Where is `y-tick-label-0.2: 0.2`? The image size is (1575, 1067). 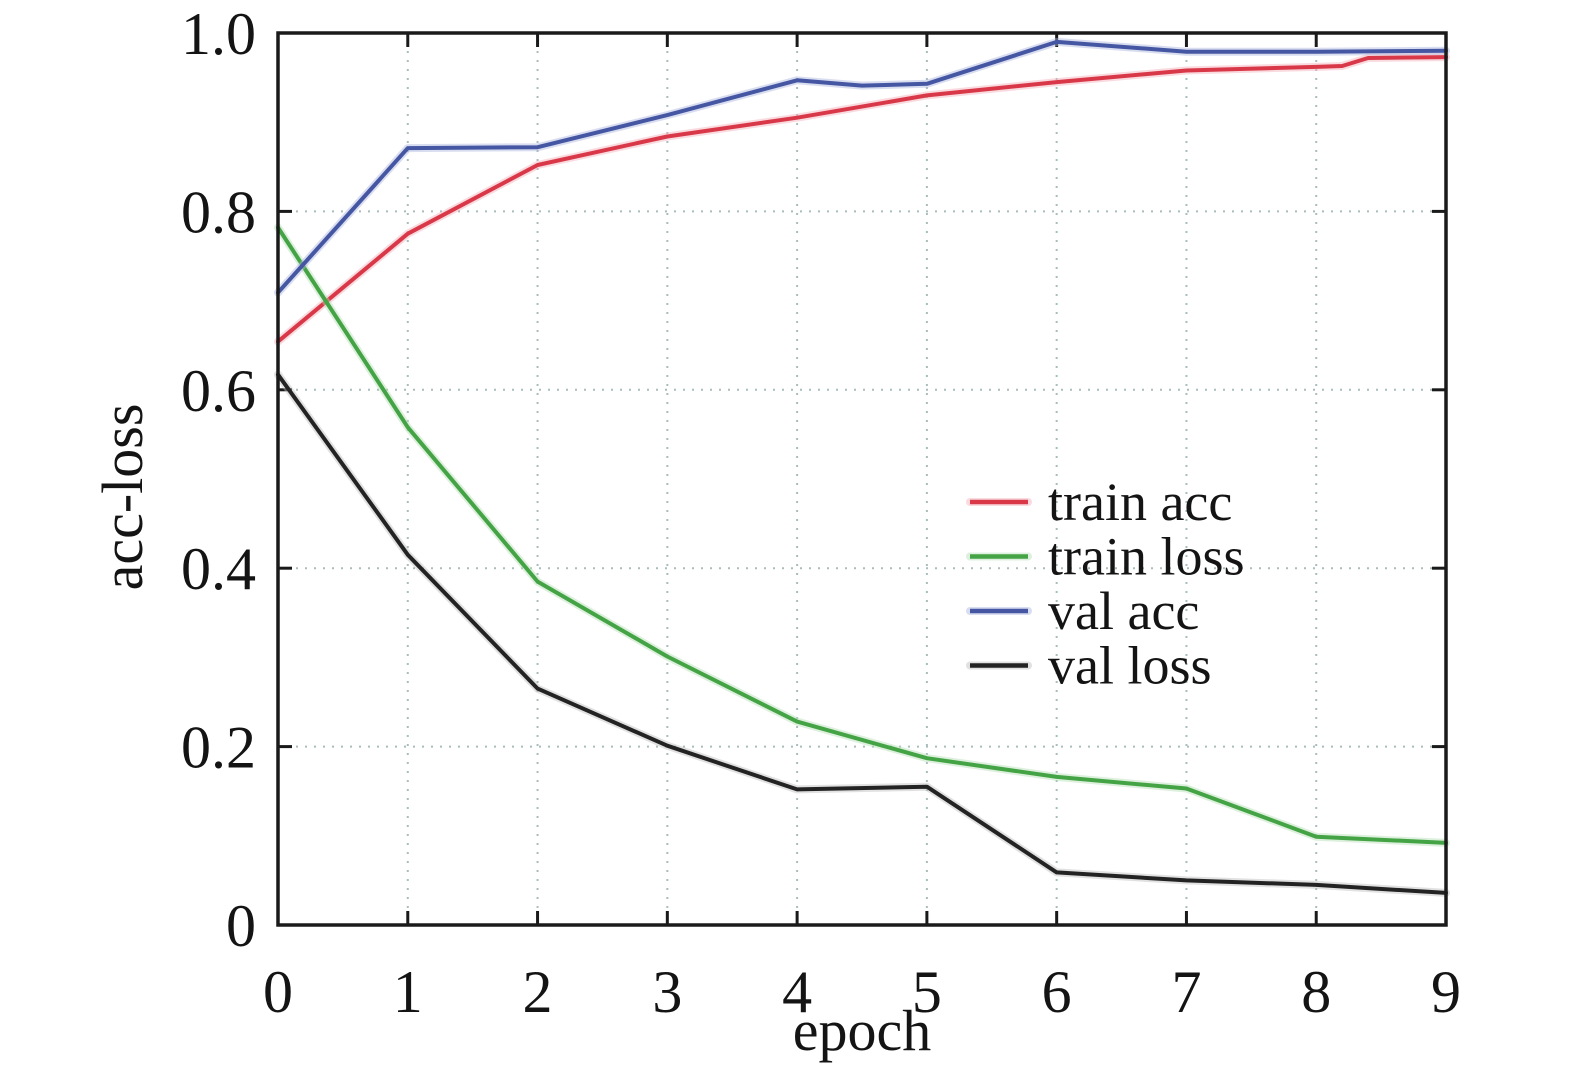 y-tick-label-0.2: 0.2 is located at coordinates (218, 748).